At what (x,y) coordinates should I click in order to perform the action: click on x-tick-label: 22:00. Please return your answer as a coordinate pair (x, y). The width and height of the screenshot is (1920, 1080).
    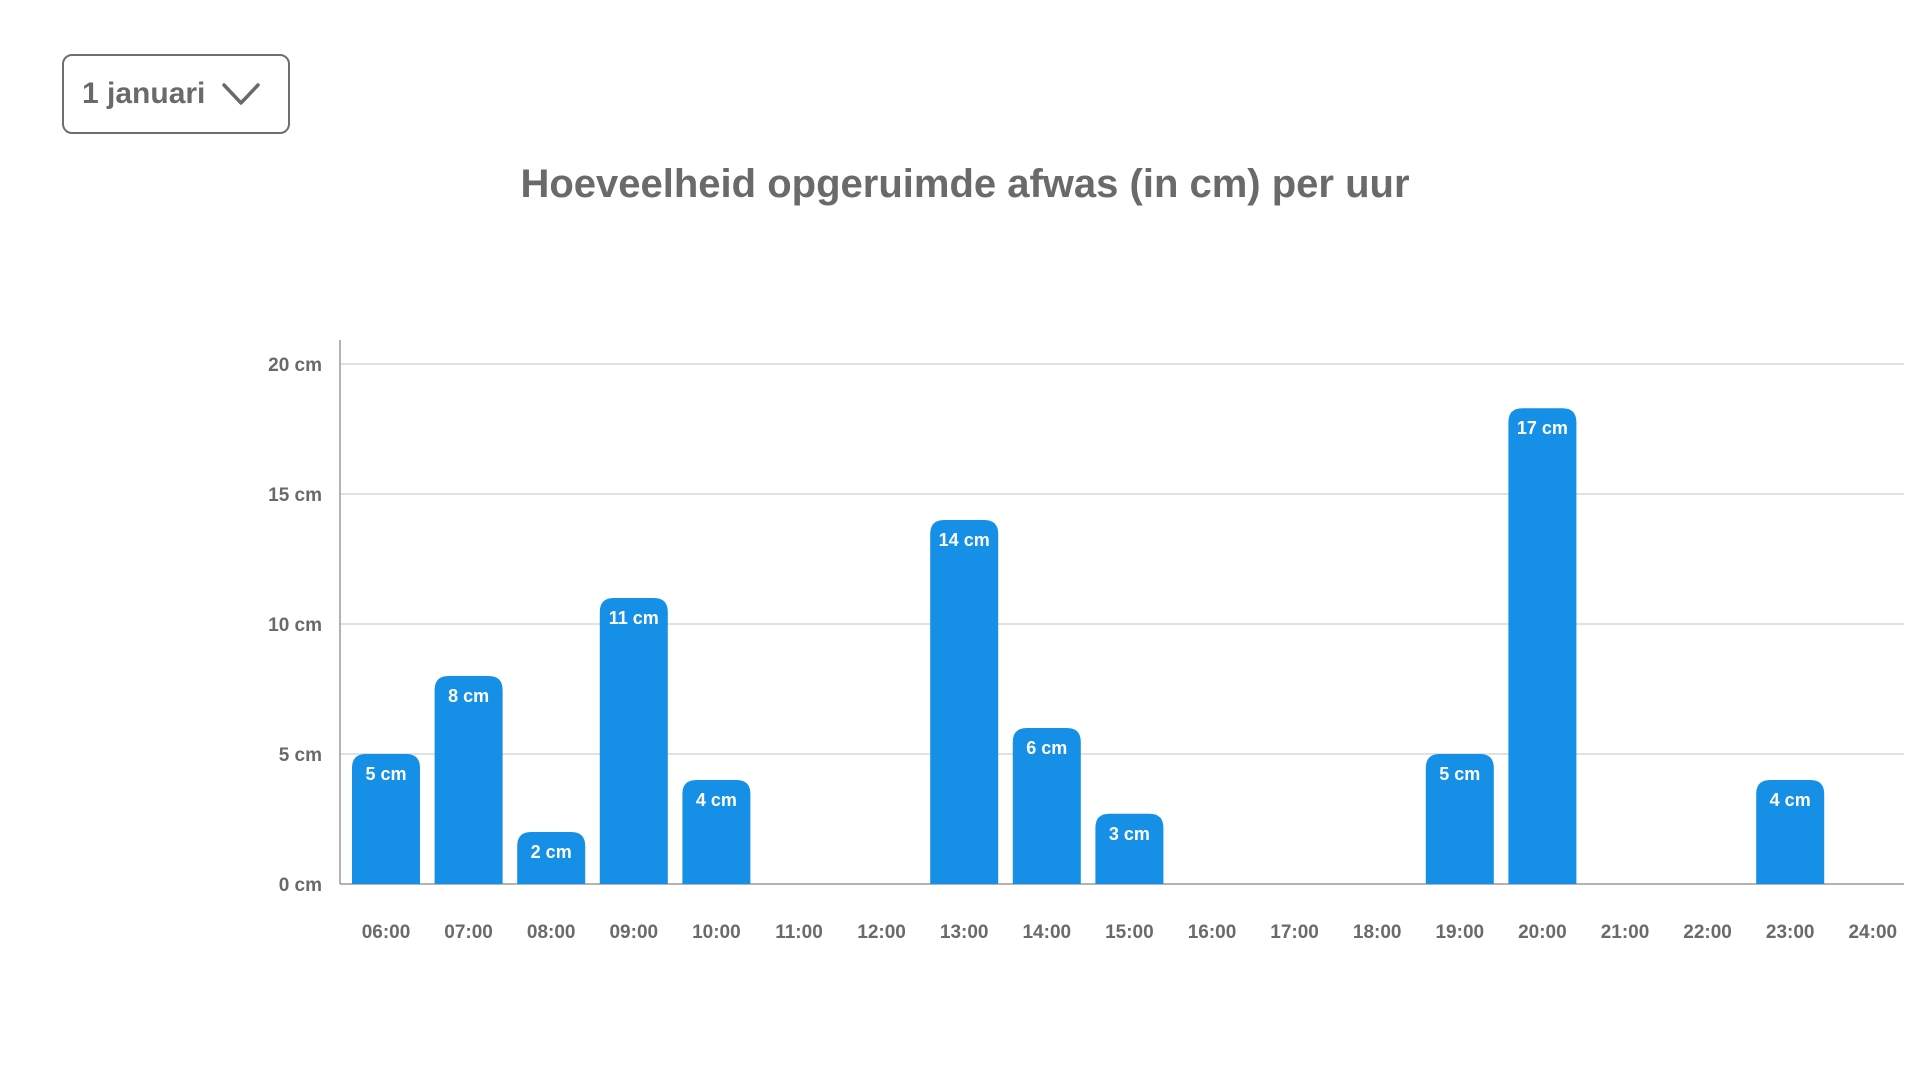
    Looking at the image, I should click on (1707, 932).